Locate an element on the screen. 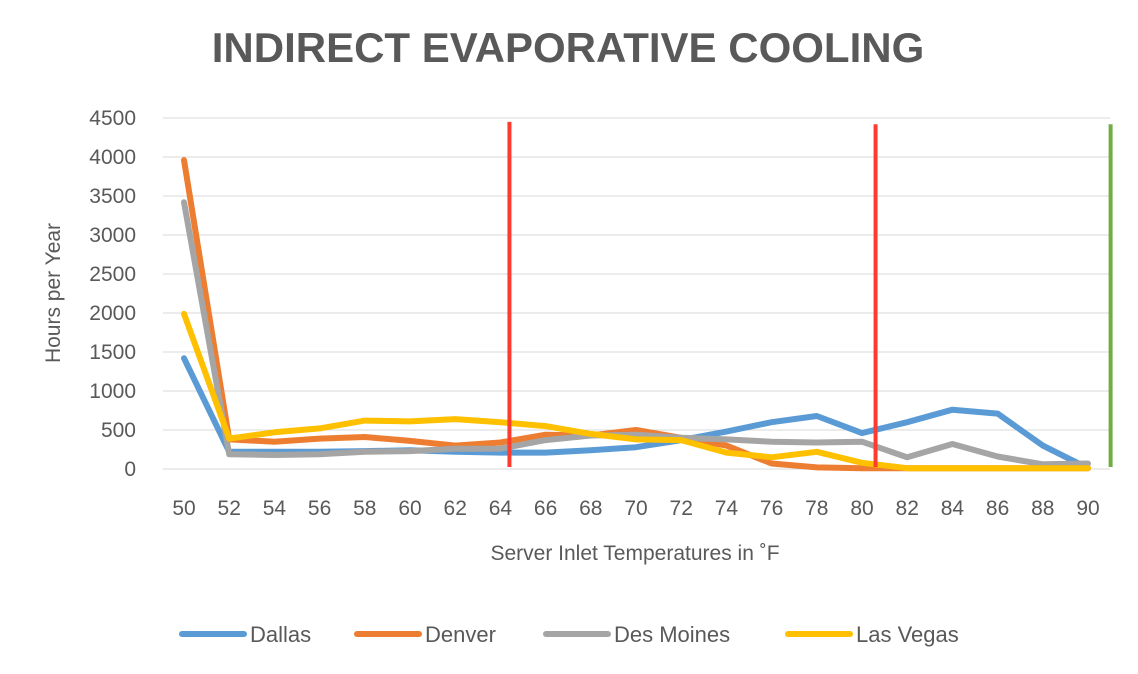 The image size is (1138, 674). legend-label: Denver is located at coordinates (460, 634).